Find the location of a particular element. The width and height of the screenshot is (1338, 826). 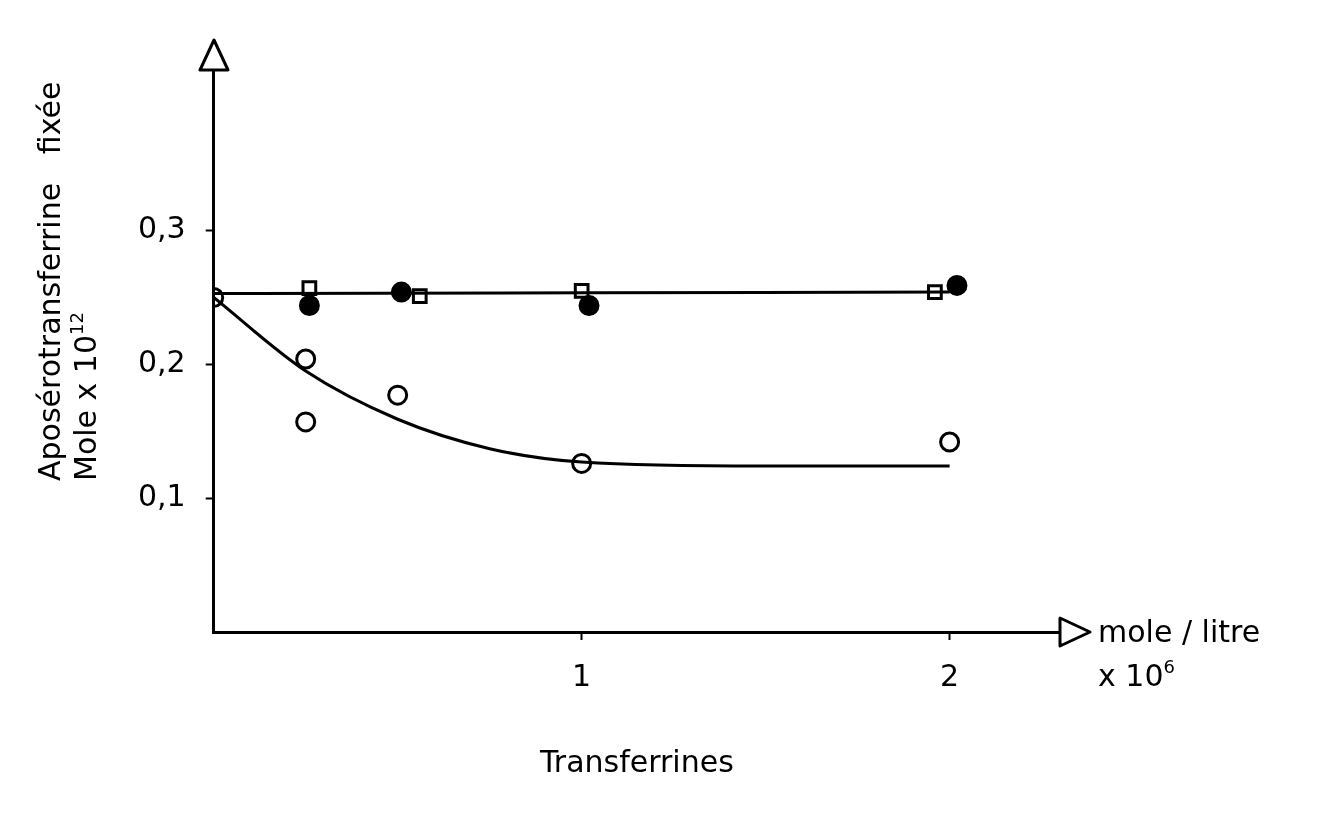

x-tick-label: 1 is located at coordinates (582, 675).